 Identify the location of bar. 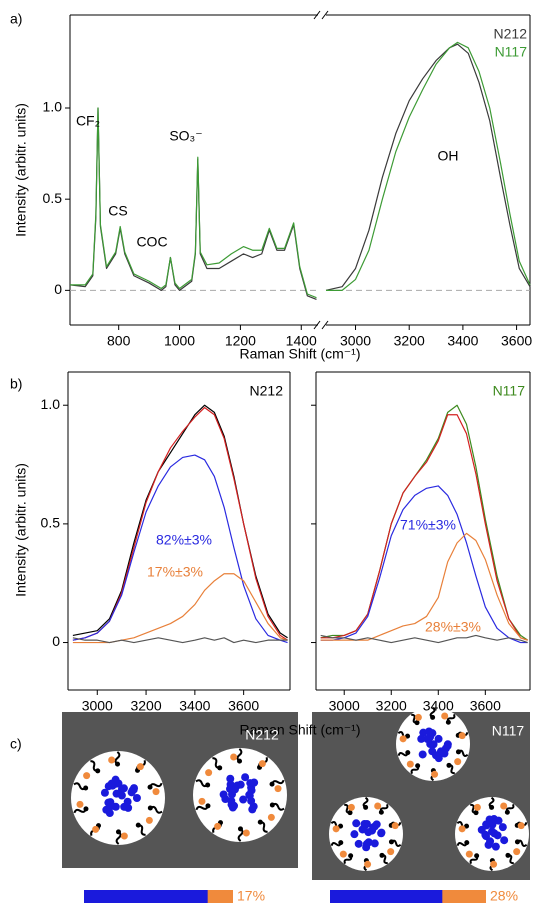
(220, 896).